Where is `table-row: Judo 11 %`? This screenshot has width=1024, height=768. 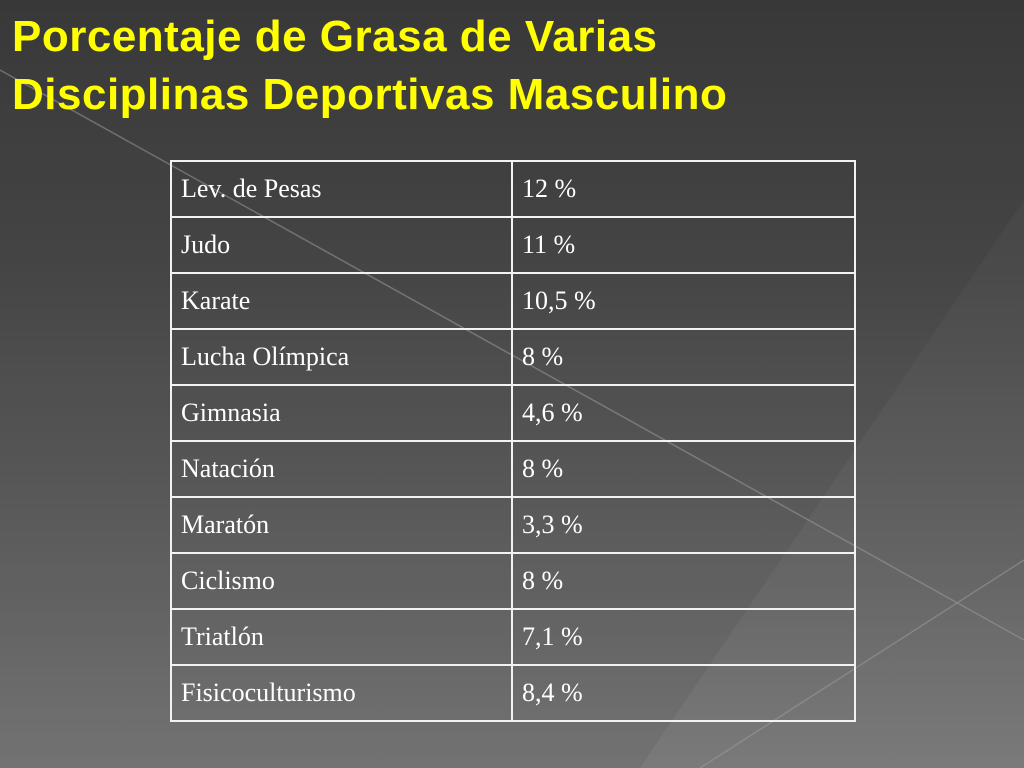
table-row: Judo 11 % is located at coordinates (513, 245).